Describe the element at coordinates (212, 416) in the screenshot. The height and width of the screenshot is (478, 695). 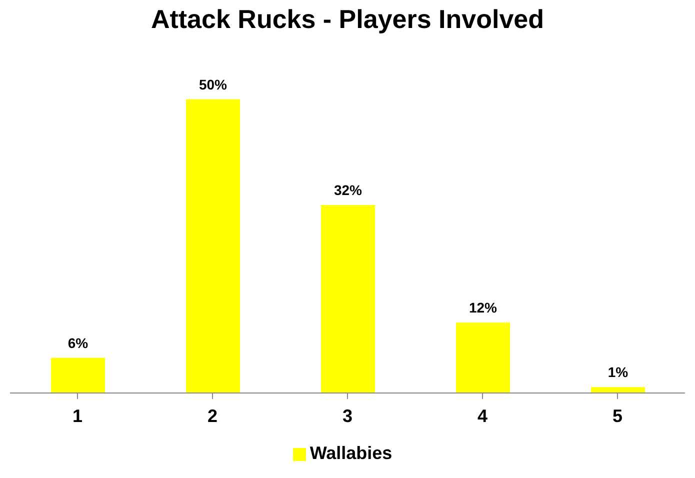
I see `x-tick-label: 2` at that location.